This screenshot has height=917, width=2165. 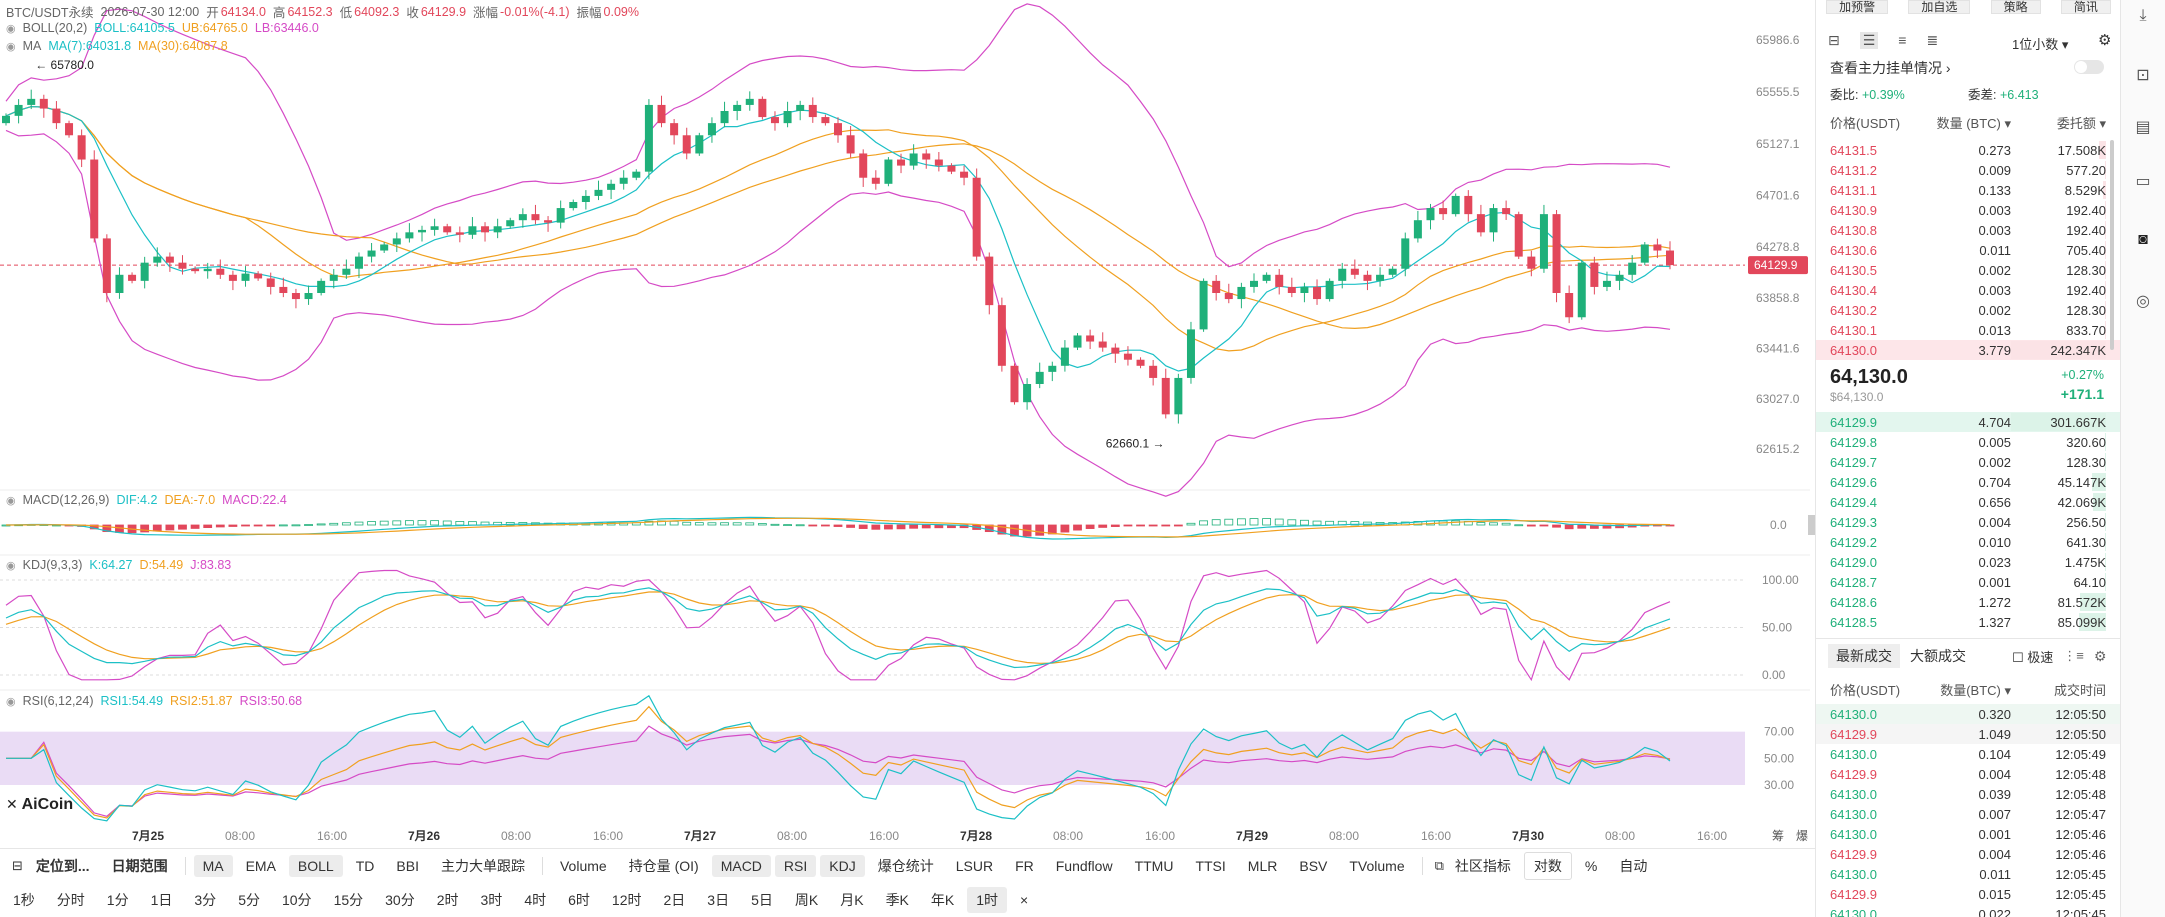 I want to click on period-item: 分时, so click(x=70, y=900).